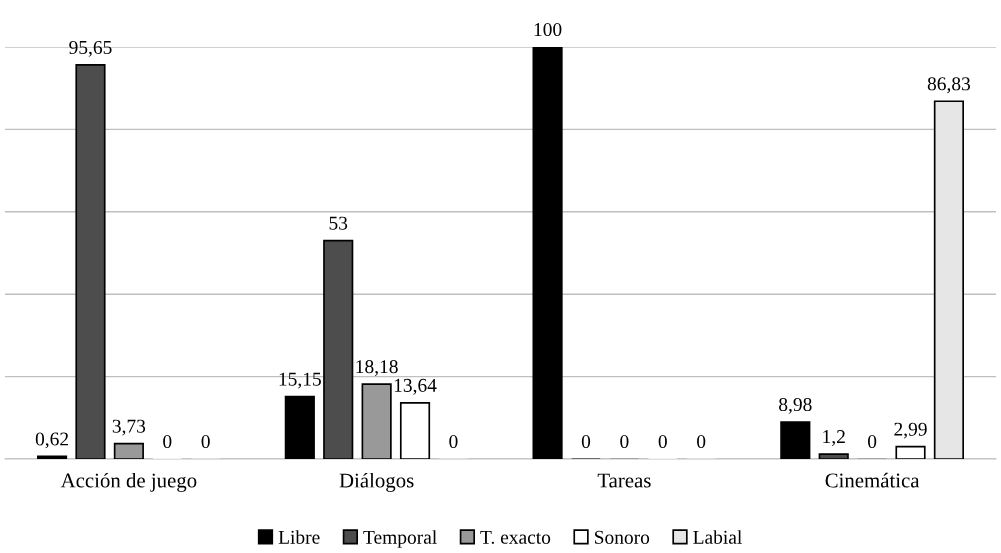 The image size is (1001, 553). What do you see at coordinates (377, 368) in the screenshot?
I see `data-label: 18,18` at bounding box center [377, 368].